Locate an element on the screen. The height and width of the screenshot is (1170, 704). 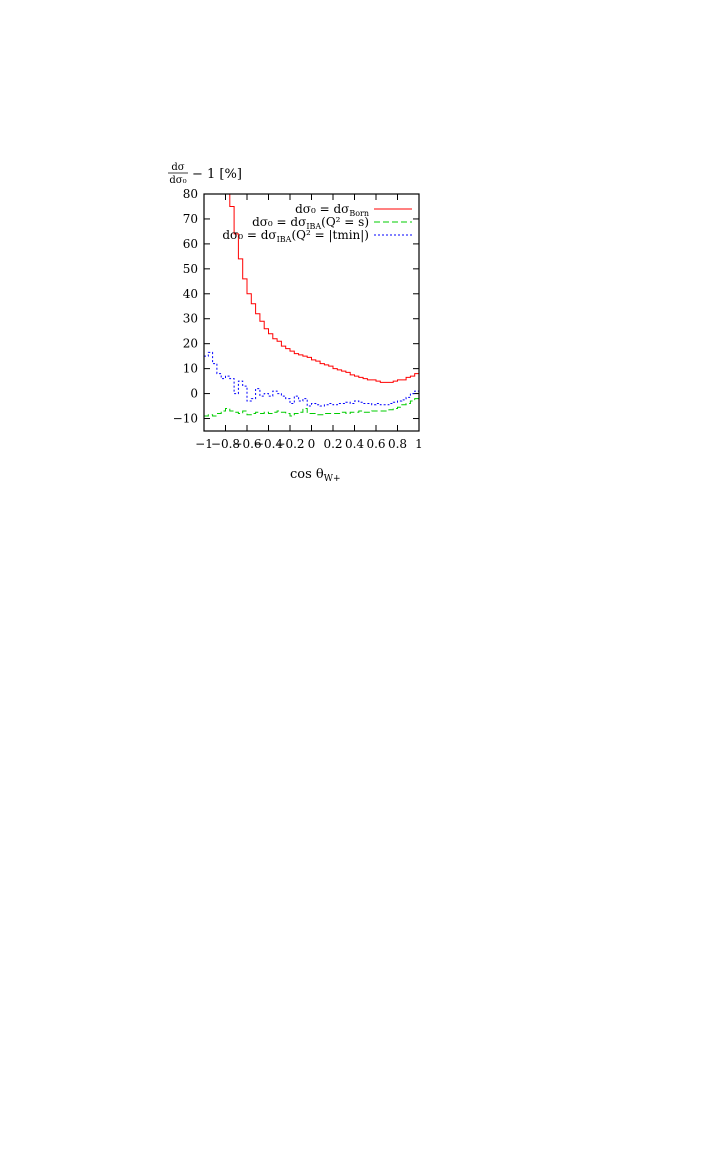
x-axis-label-main: cos θ is located at coordinates (307, 474).